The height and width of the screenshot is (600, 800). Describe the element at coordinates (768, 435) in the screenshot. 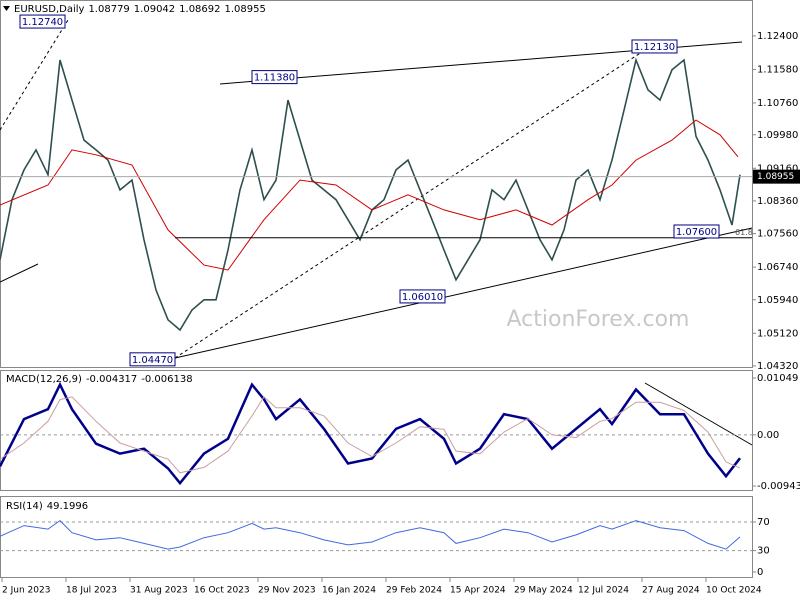

I see `y-tick-label: 0.00` at that location.